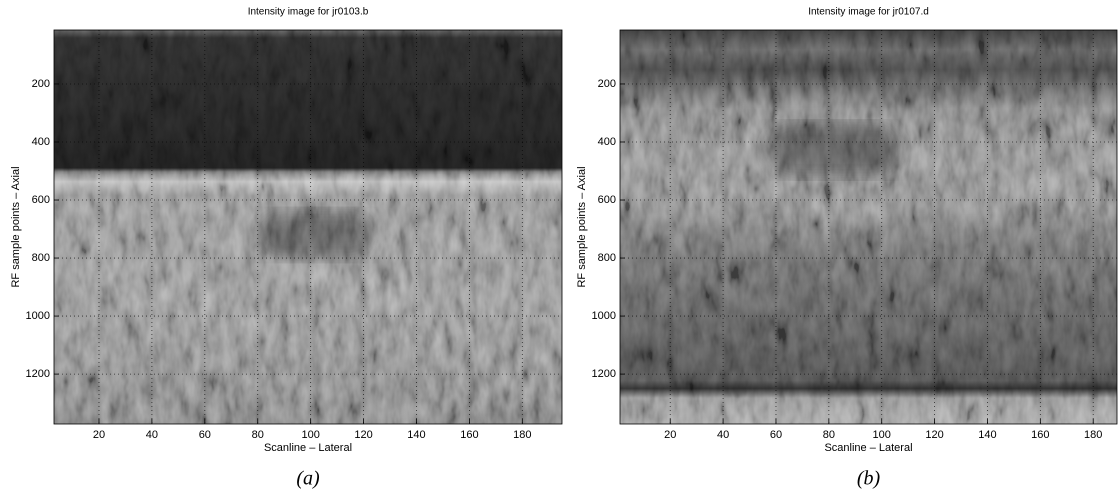 Image resolution: width=1118 pixels, height=496 pixels. I want to click on caption: (b), so click(869, 479).